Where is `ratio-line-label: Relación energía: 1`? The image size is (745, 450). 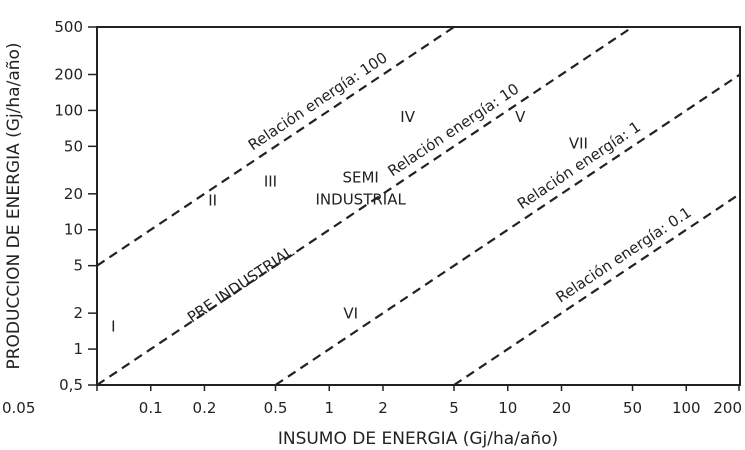 ratio-line-label: Relación energía: 1 is located at coordinates (579, 165).